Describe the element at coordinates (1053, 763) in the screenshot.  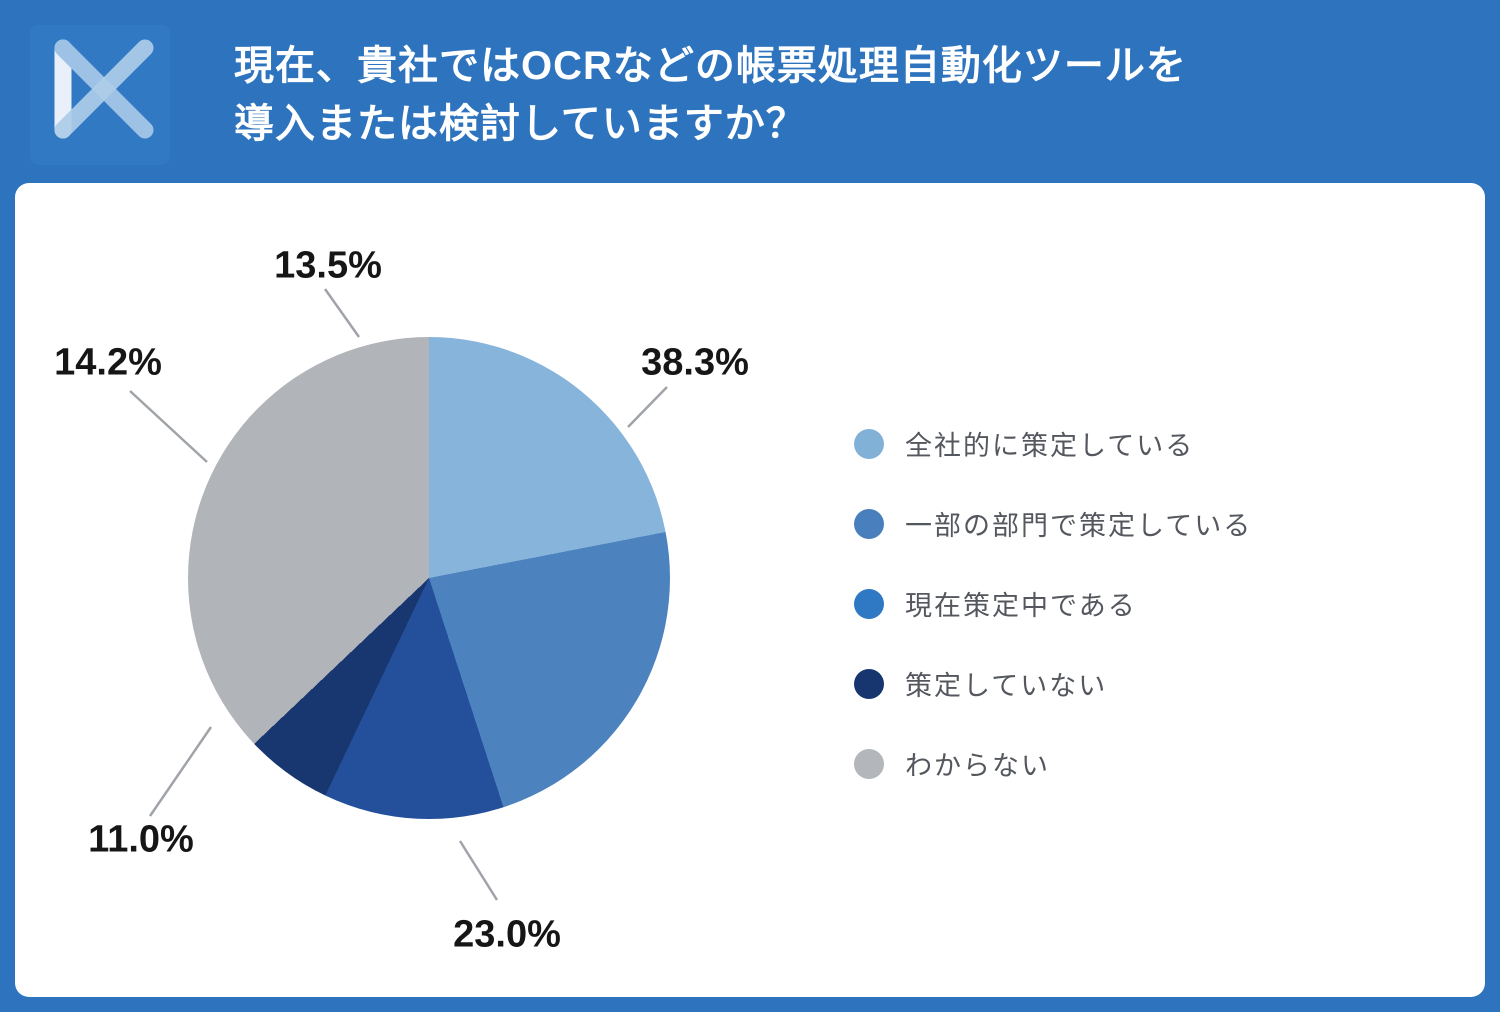
I see `legend-item-4: わからない` at that location.